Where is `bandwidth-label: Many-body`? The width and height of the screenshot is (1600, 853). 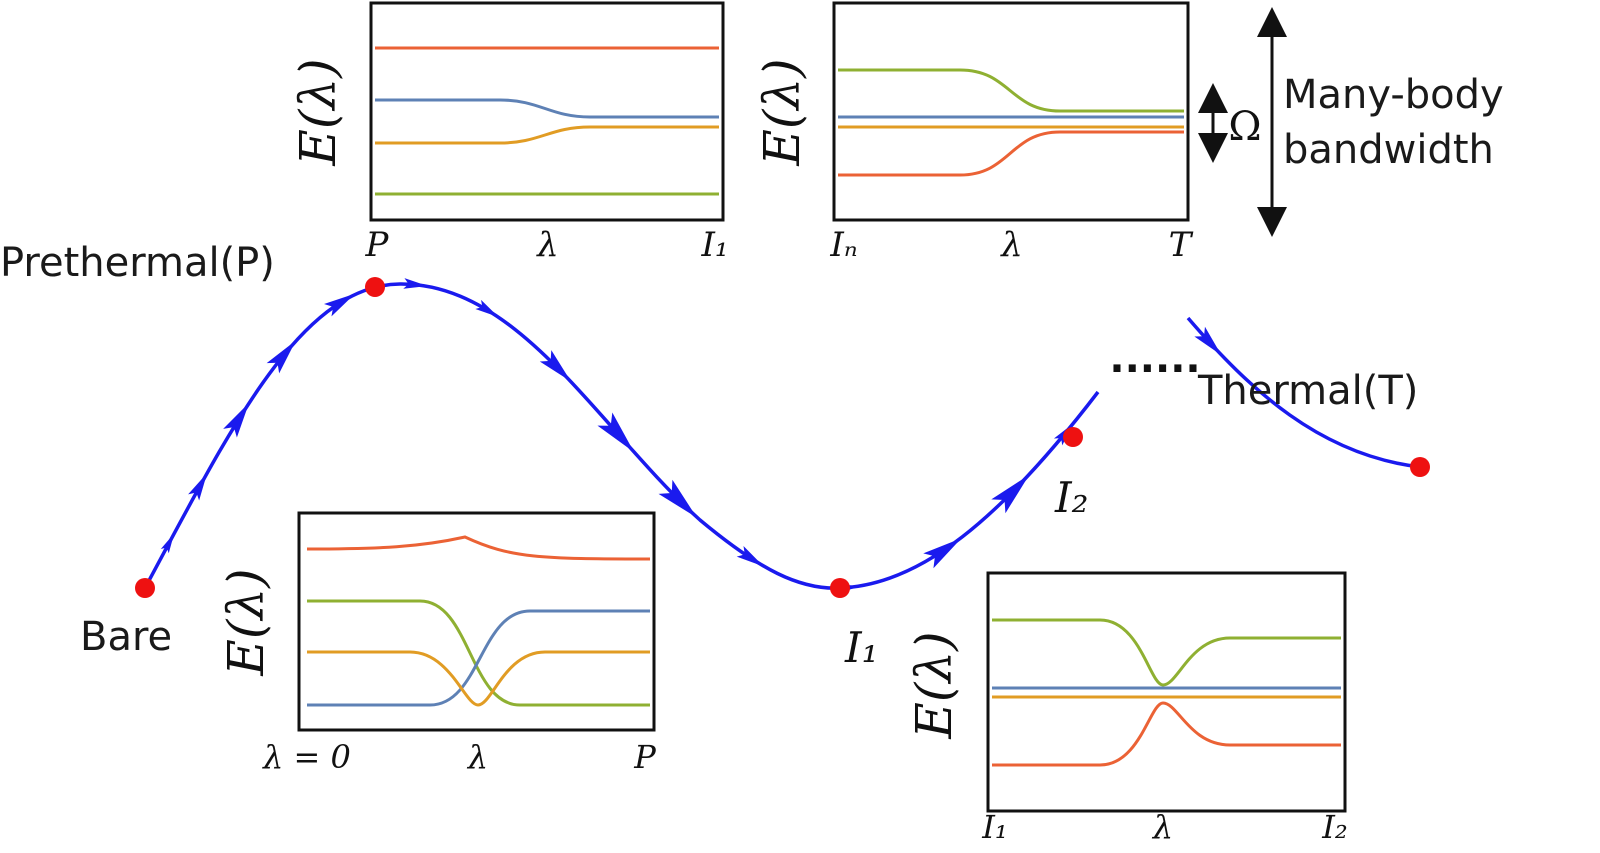 bandwidth-label: Many-body is located at coordinates (1393, 95).